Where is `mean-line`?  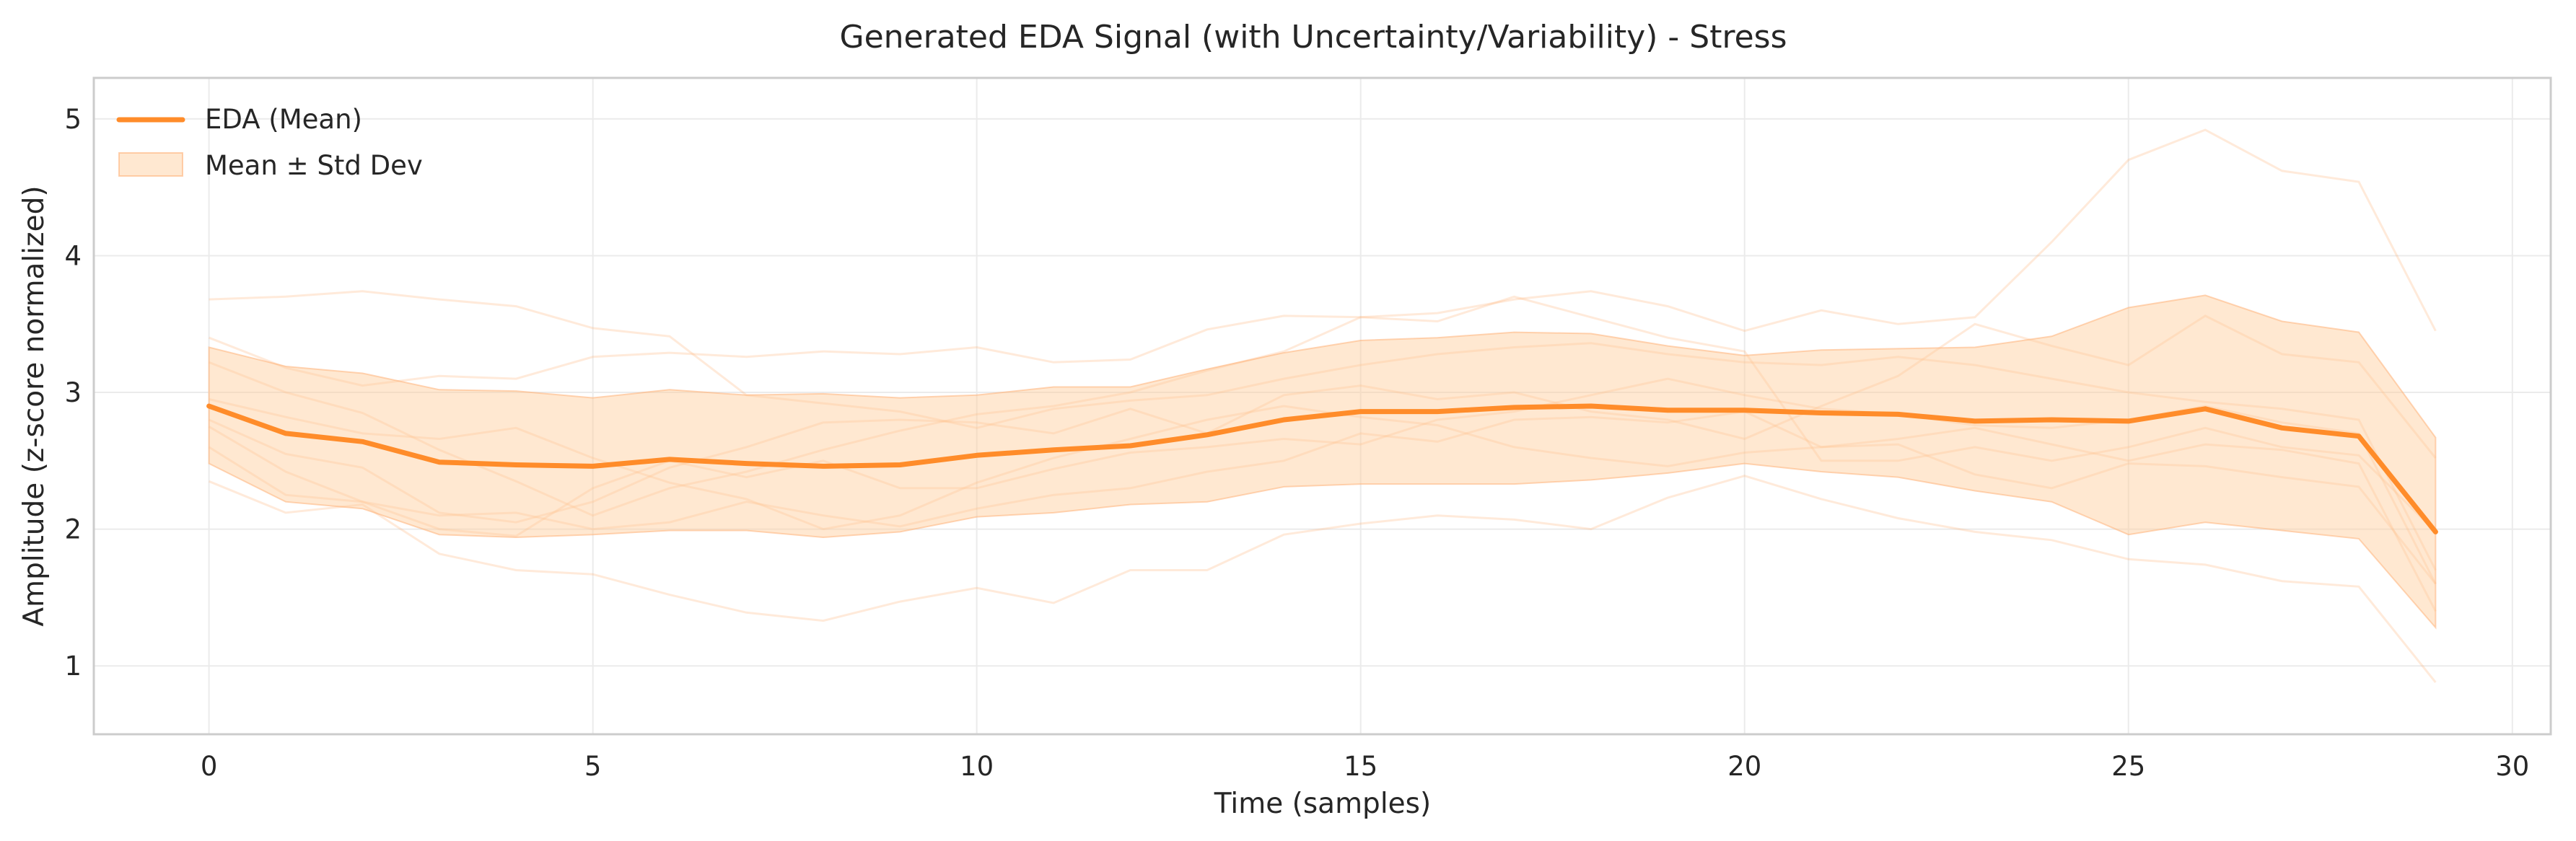
mean-line is located at coordinates (1322, 468).